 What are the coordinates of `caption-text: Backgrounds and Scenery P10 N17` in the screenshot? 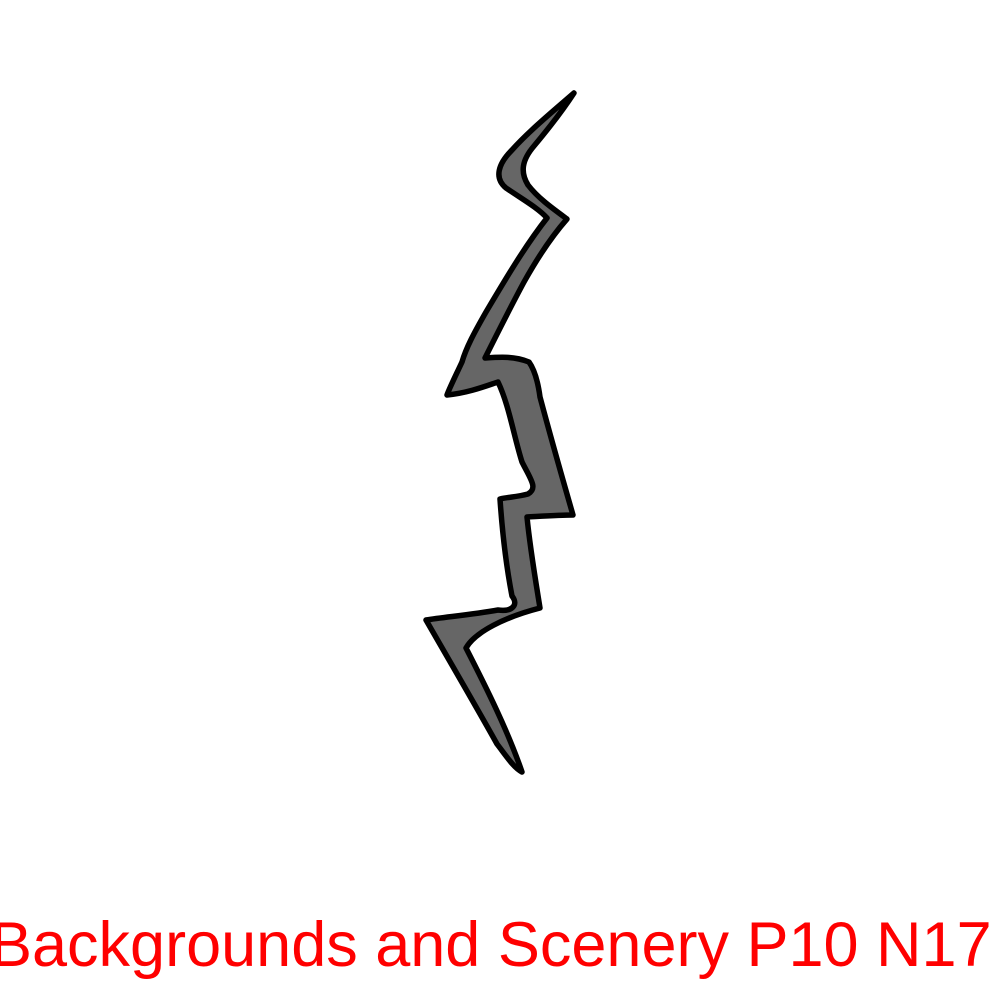 It's located at (496, 945).